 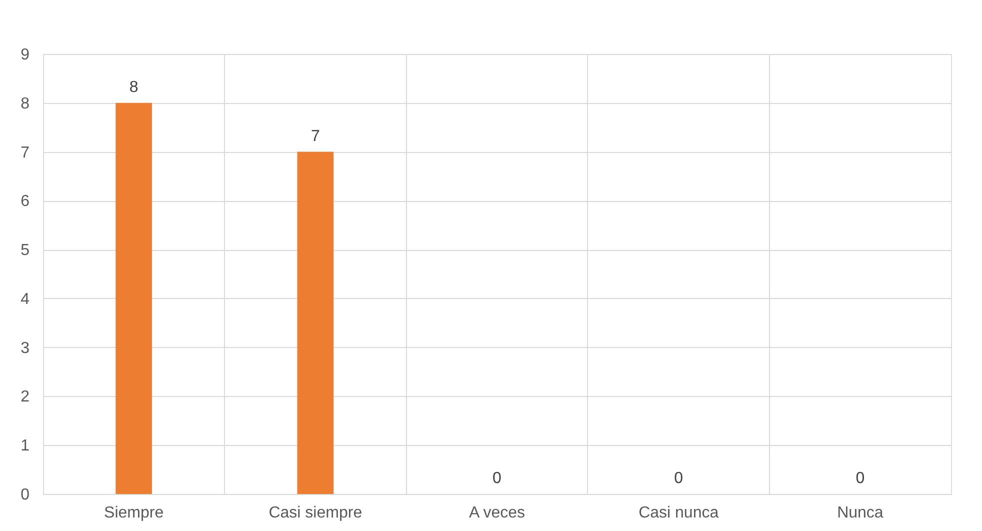 What do you see at coordinates (25, 397) in the screenshot?
I see `y-tick-label: 2` at bounding box center [25, 397].